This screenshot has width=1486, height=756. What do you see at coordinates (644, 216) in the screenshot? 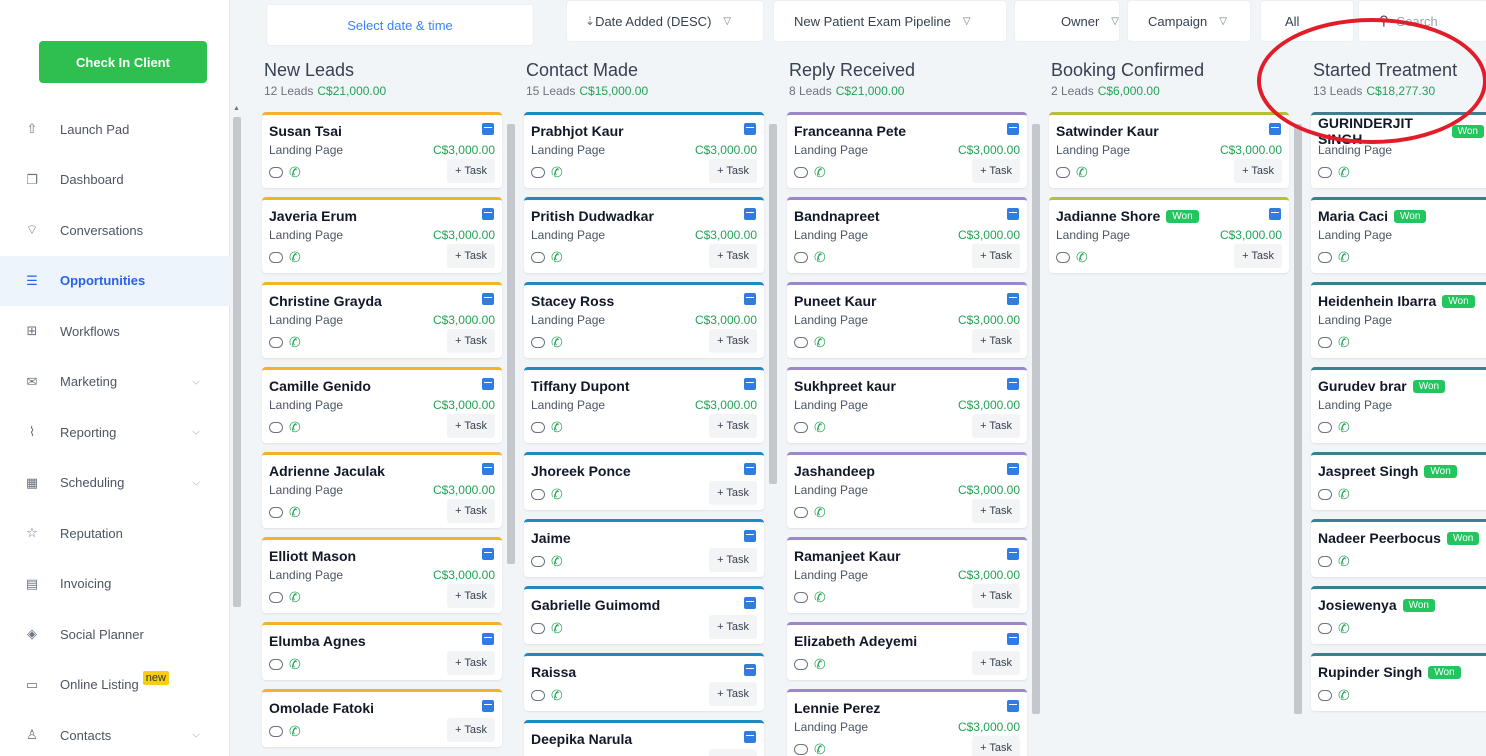
I see `contact-name: Pritish Dudwadkar` at bounding box center [644, 216].